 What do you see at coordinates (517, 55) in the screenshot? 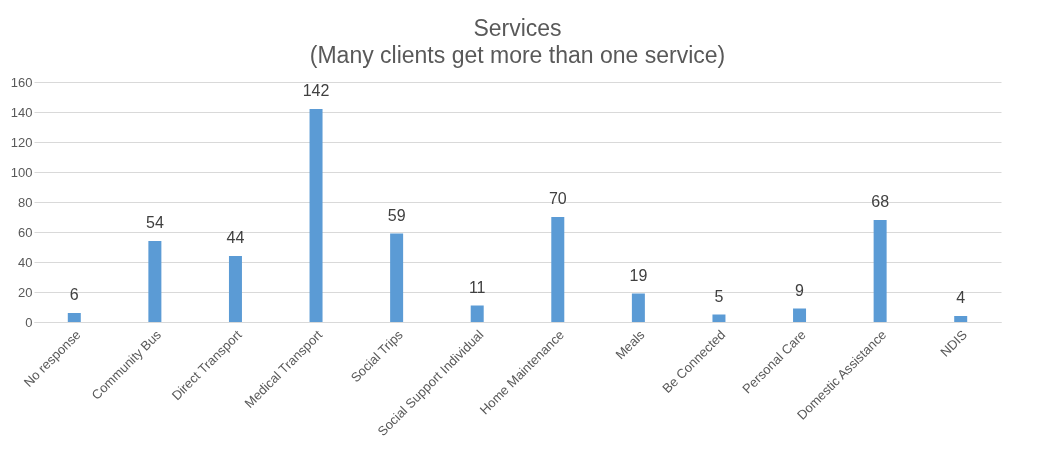
I see `chart-subtitle: (Many clients get more than one service)` at bounding box center [517, 55].